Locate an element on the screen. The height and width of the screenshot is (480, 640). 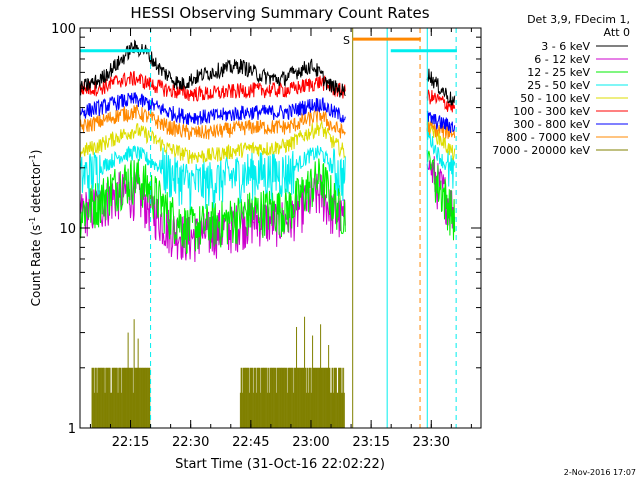
x-tick-label-5: 23:30 is located at coordinates (431, 442).